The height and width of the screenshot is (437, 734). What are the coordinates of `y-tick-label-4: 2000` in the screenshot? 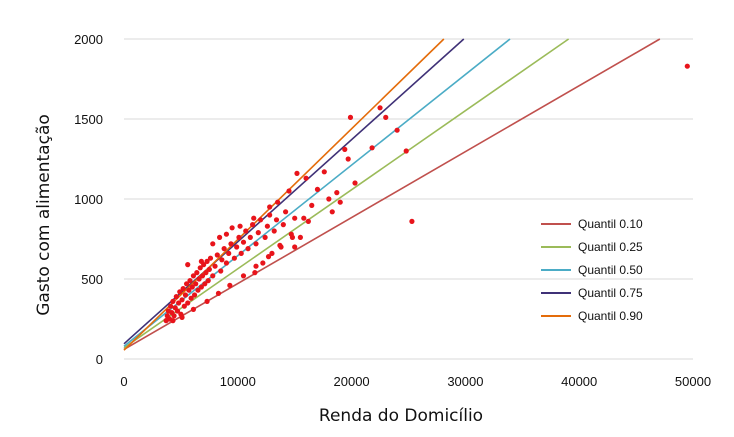 It's located at (88, 39).